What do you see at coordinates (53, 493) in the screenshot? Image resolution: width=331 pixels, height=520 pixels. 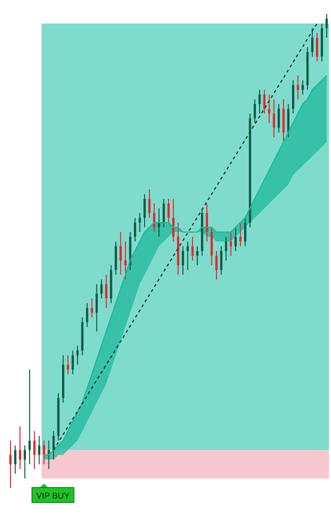 I see `buy-label: VIP BUY` at bounding box center [53, 493].